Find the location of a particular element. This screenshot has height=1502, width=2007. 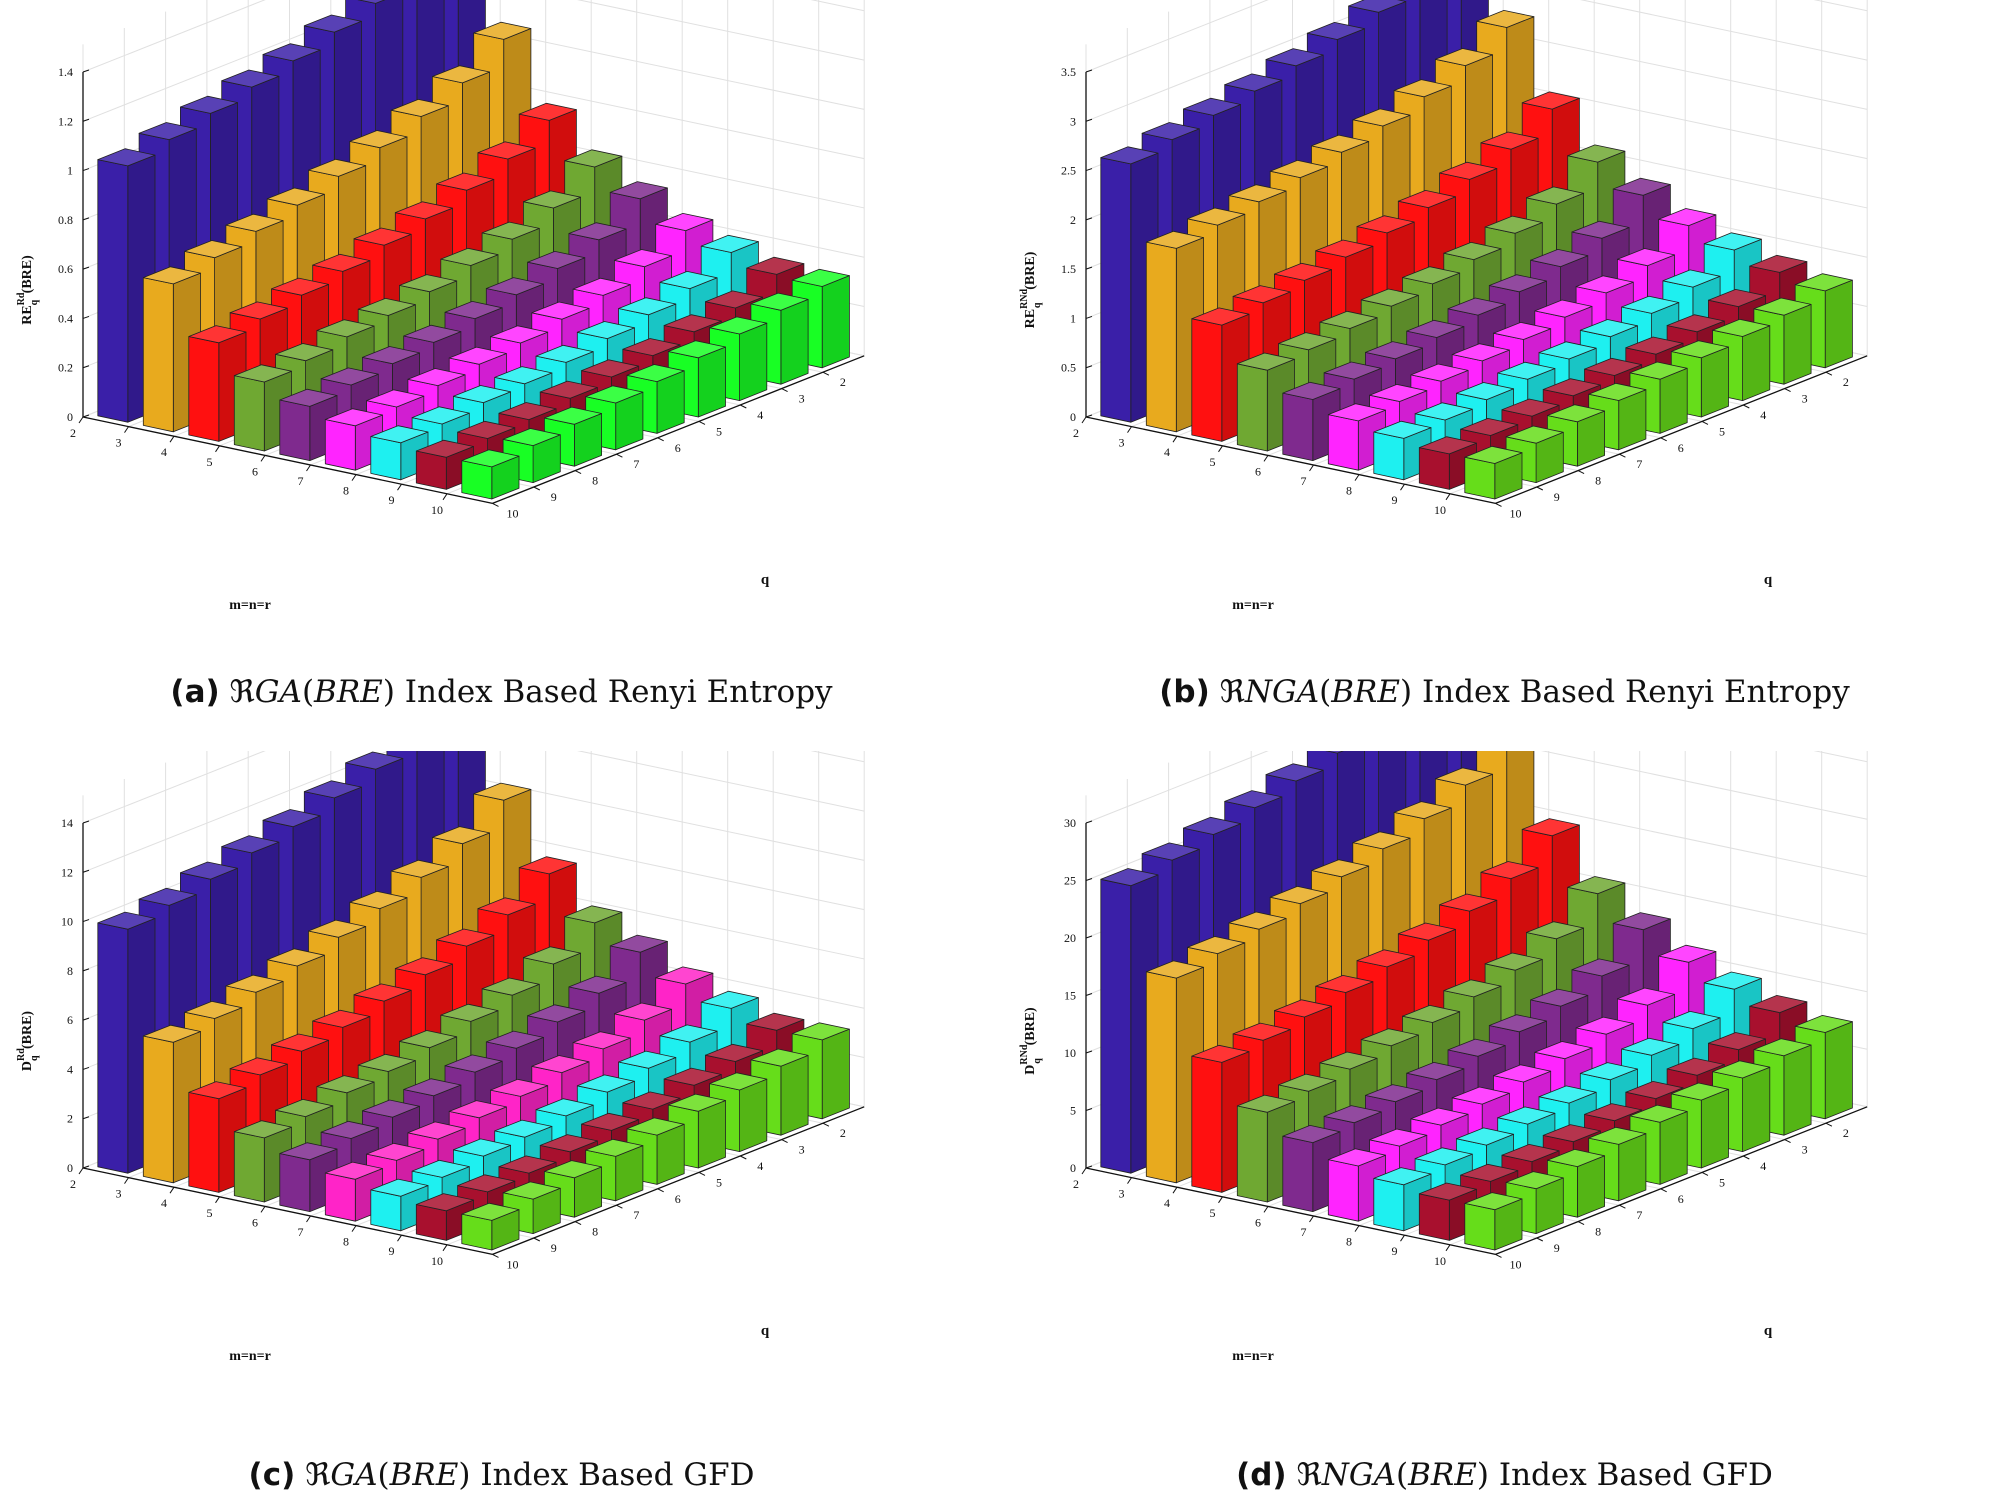

x-tick-label: 9 is located at coordinates (1395, 500).